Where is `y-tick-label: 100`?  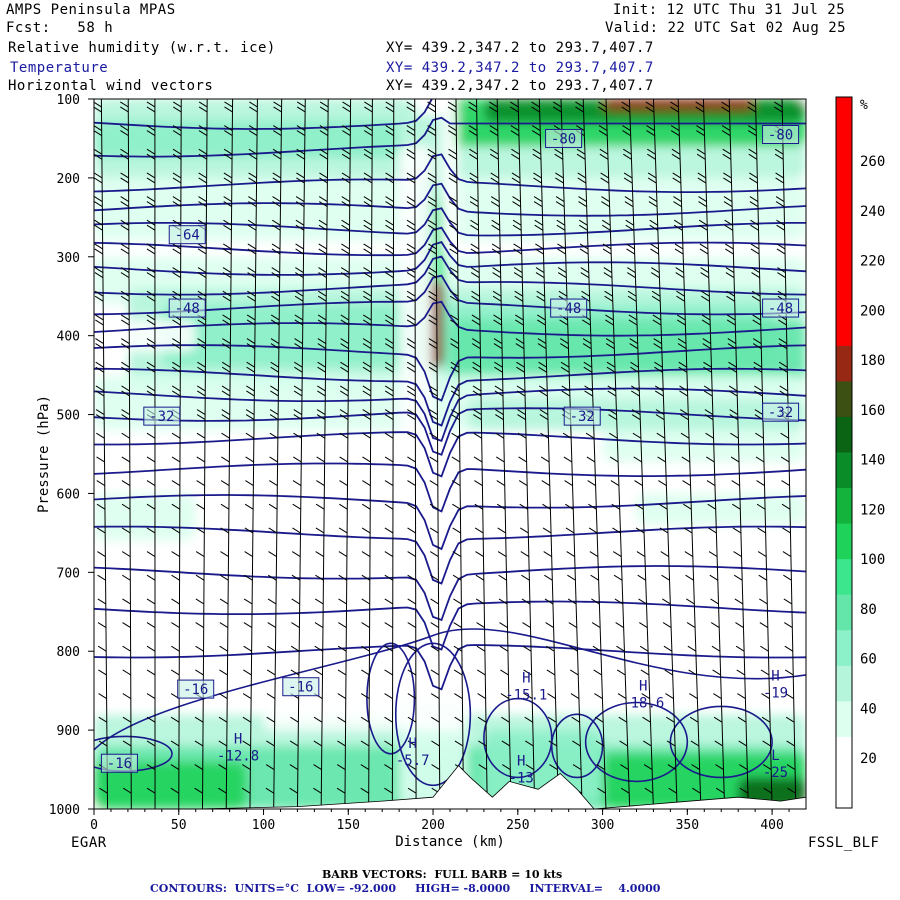
y-tick-label: 100 is located at coordinates (68, 100).